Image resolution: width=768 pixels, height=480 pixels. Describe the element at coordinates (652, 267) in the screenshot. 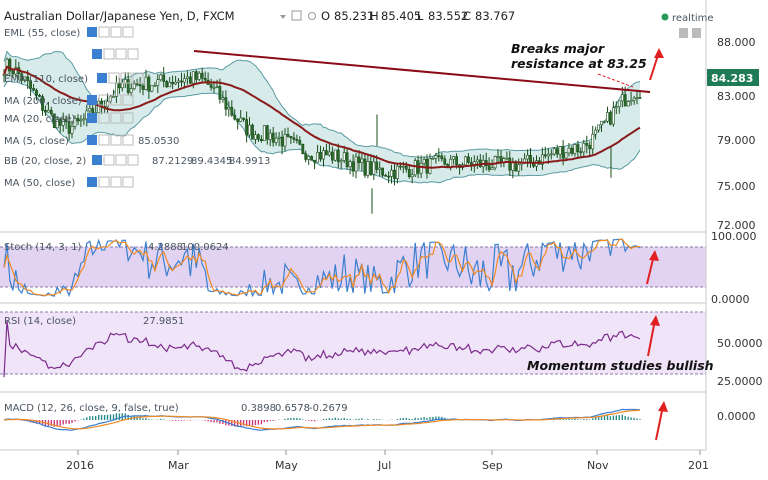

I see `arrow-up-icon-stoch` at that location.